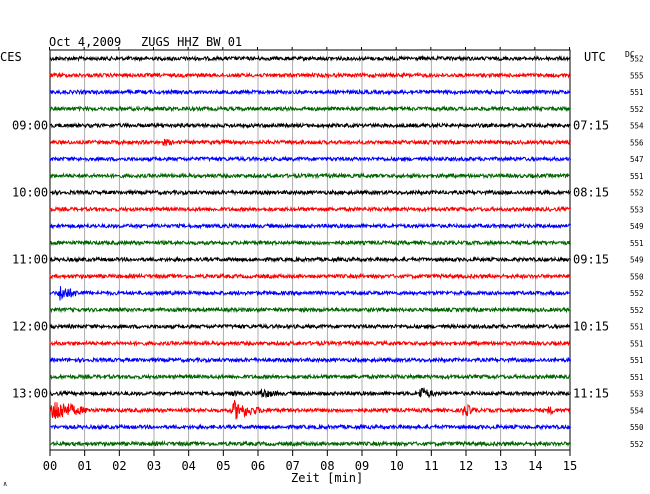  Describe the element at coordinates (595, 57) in the screenshot. I see `right-timezone-label: UTC` at that location.